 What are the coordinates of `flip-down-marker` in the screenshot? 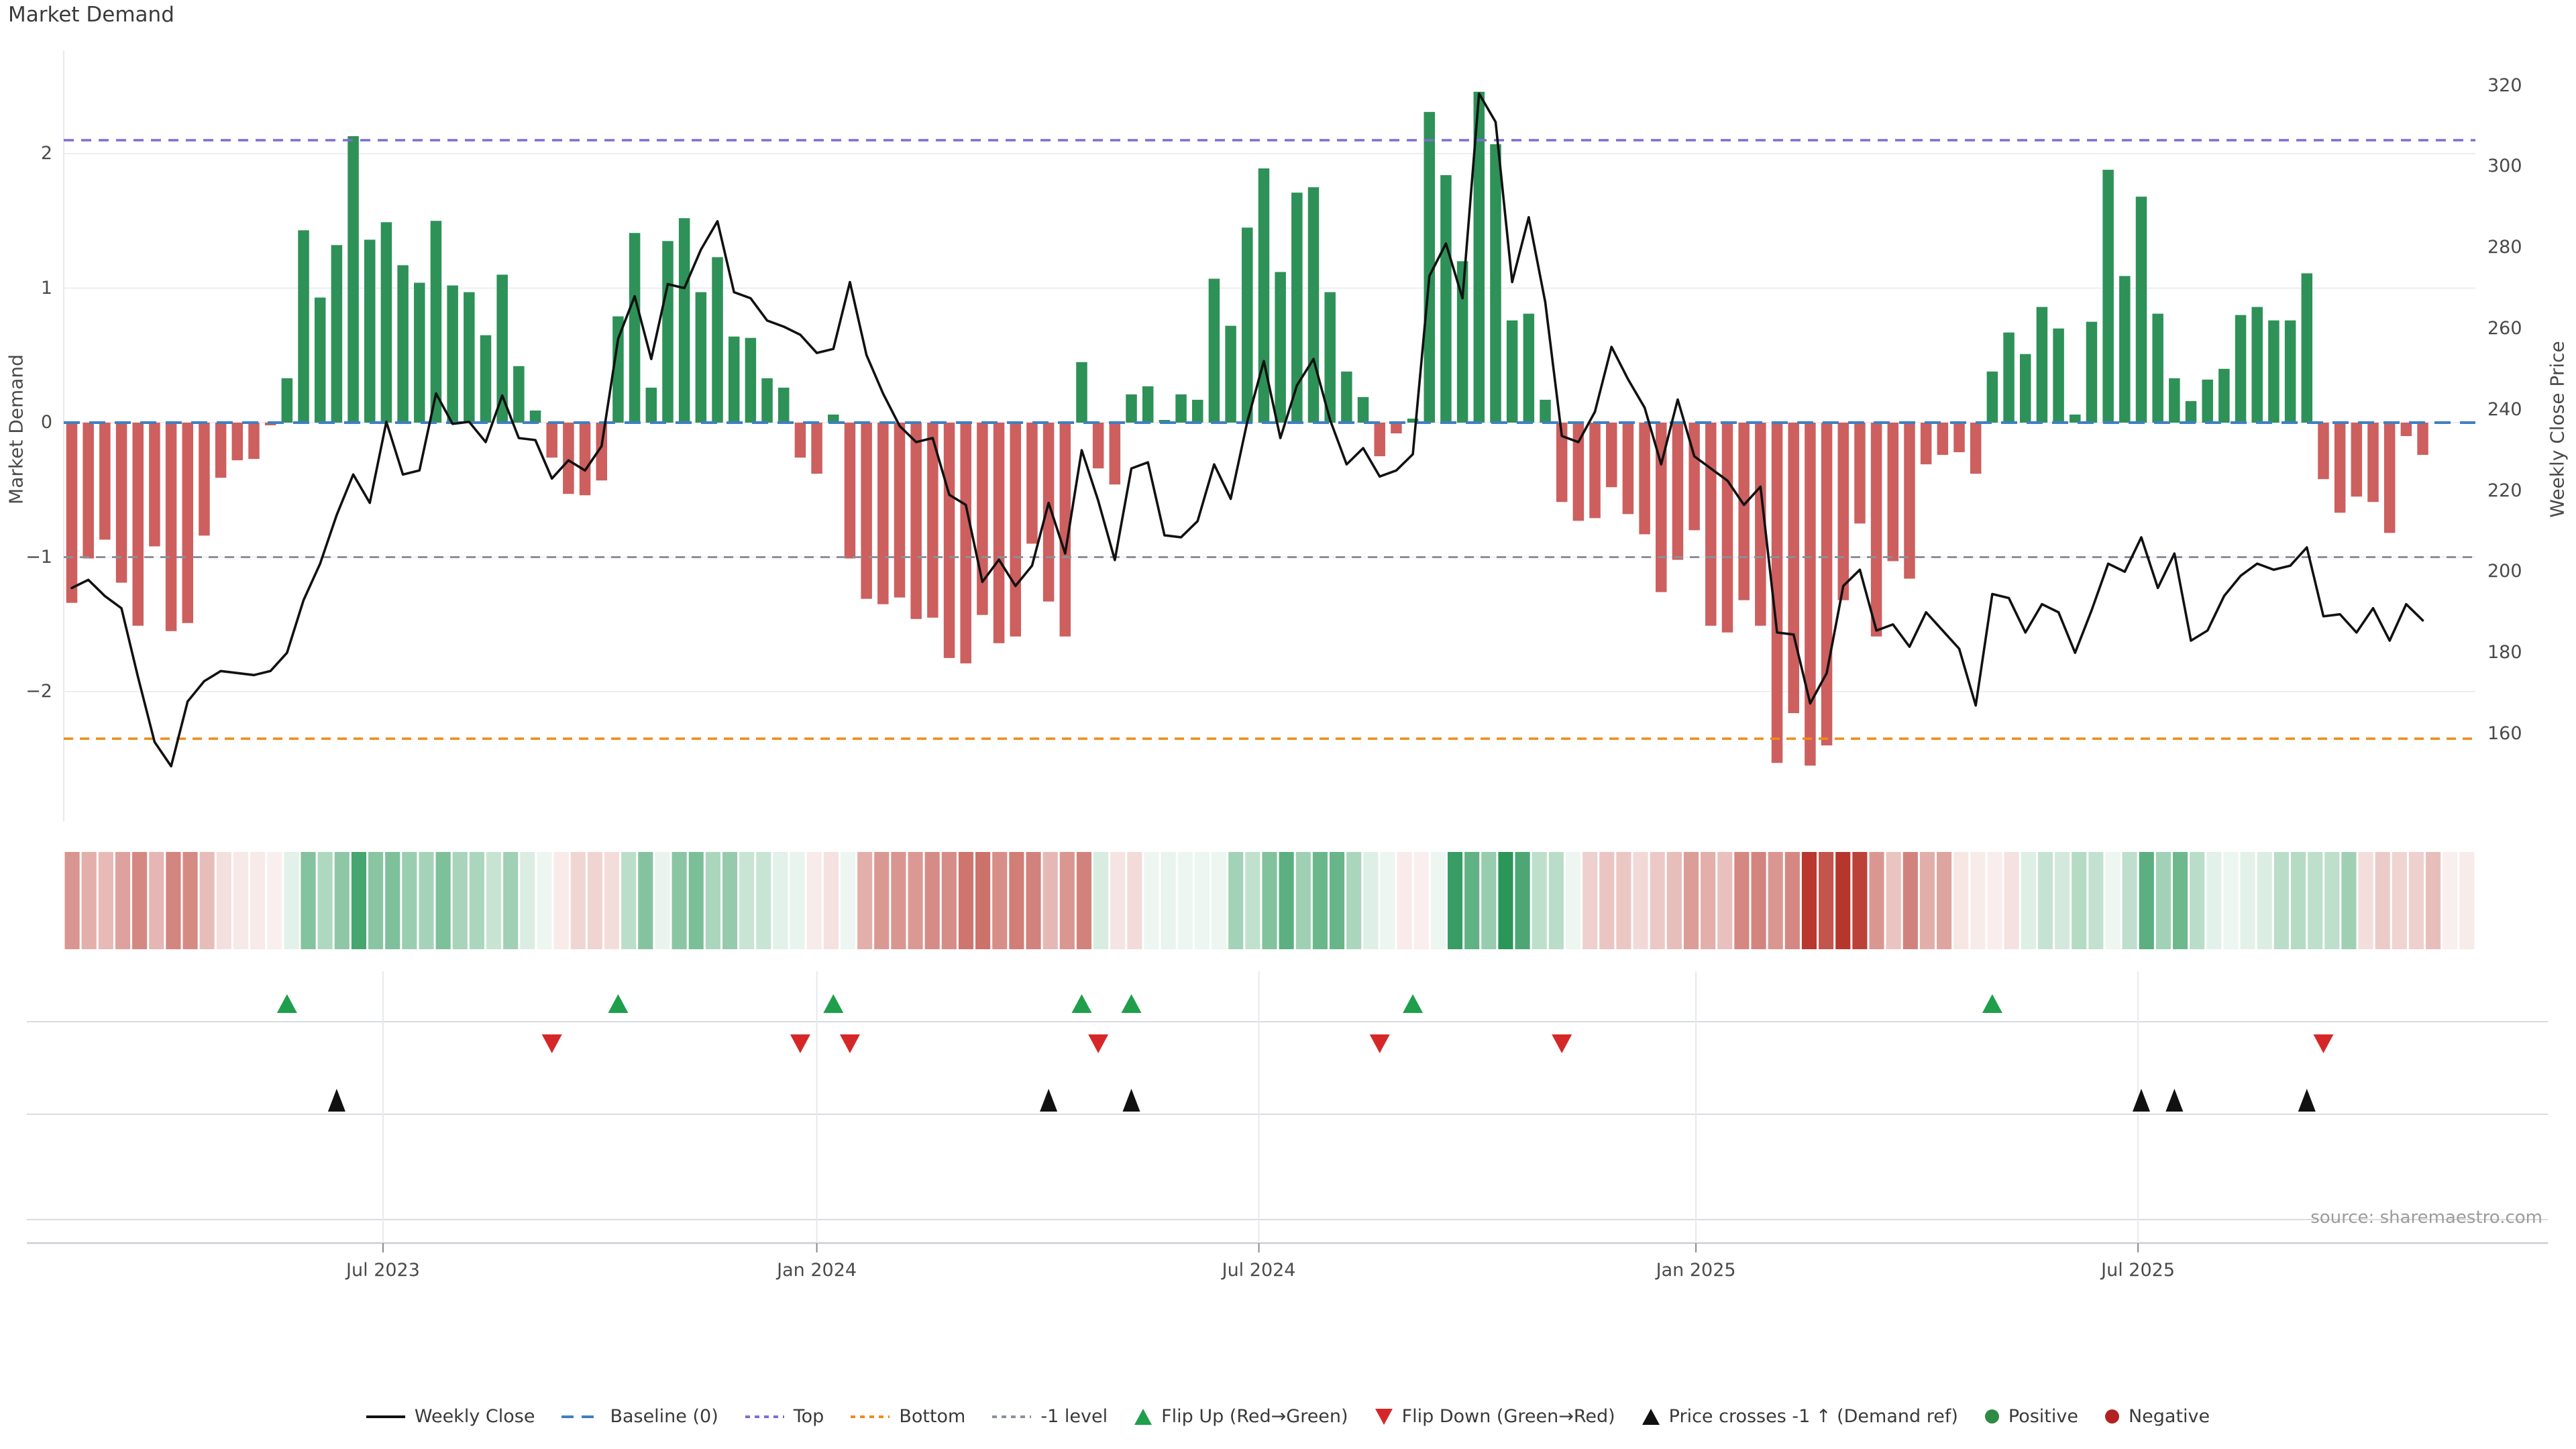 It's located at (1098, 1043).